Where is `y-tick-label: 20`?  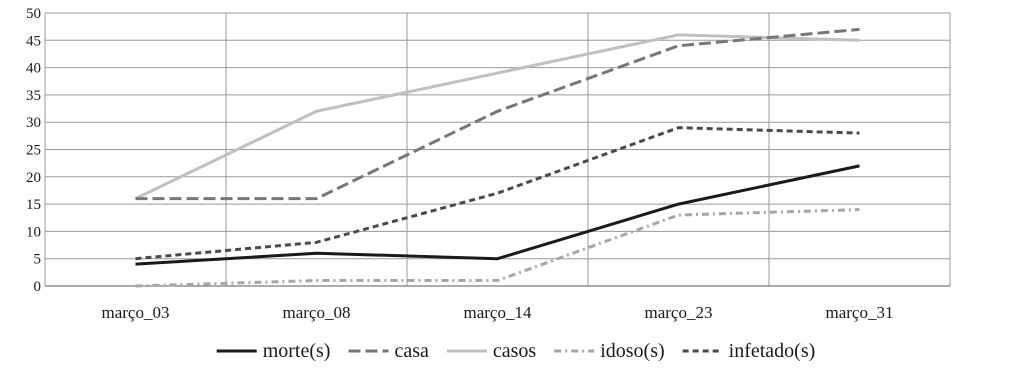 y-tick-label: 20 is located at coordinates (33, 178).